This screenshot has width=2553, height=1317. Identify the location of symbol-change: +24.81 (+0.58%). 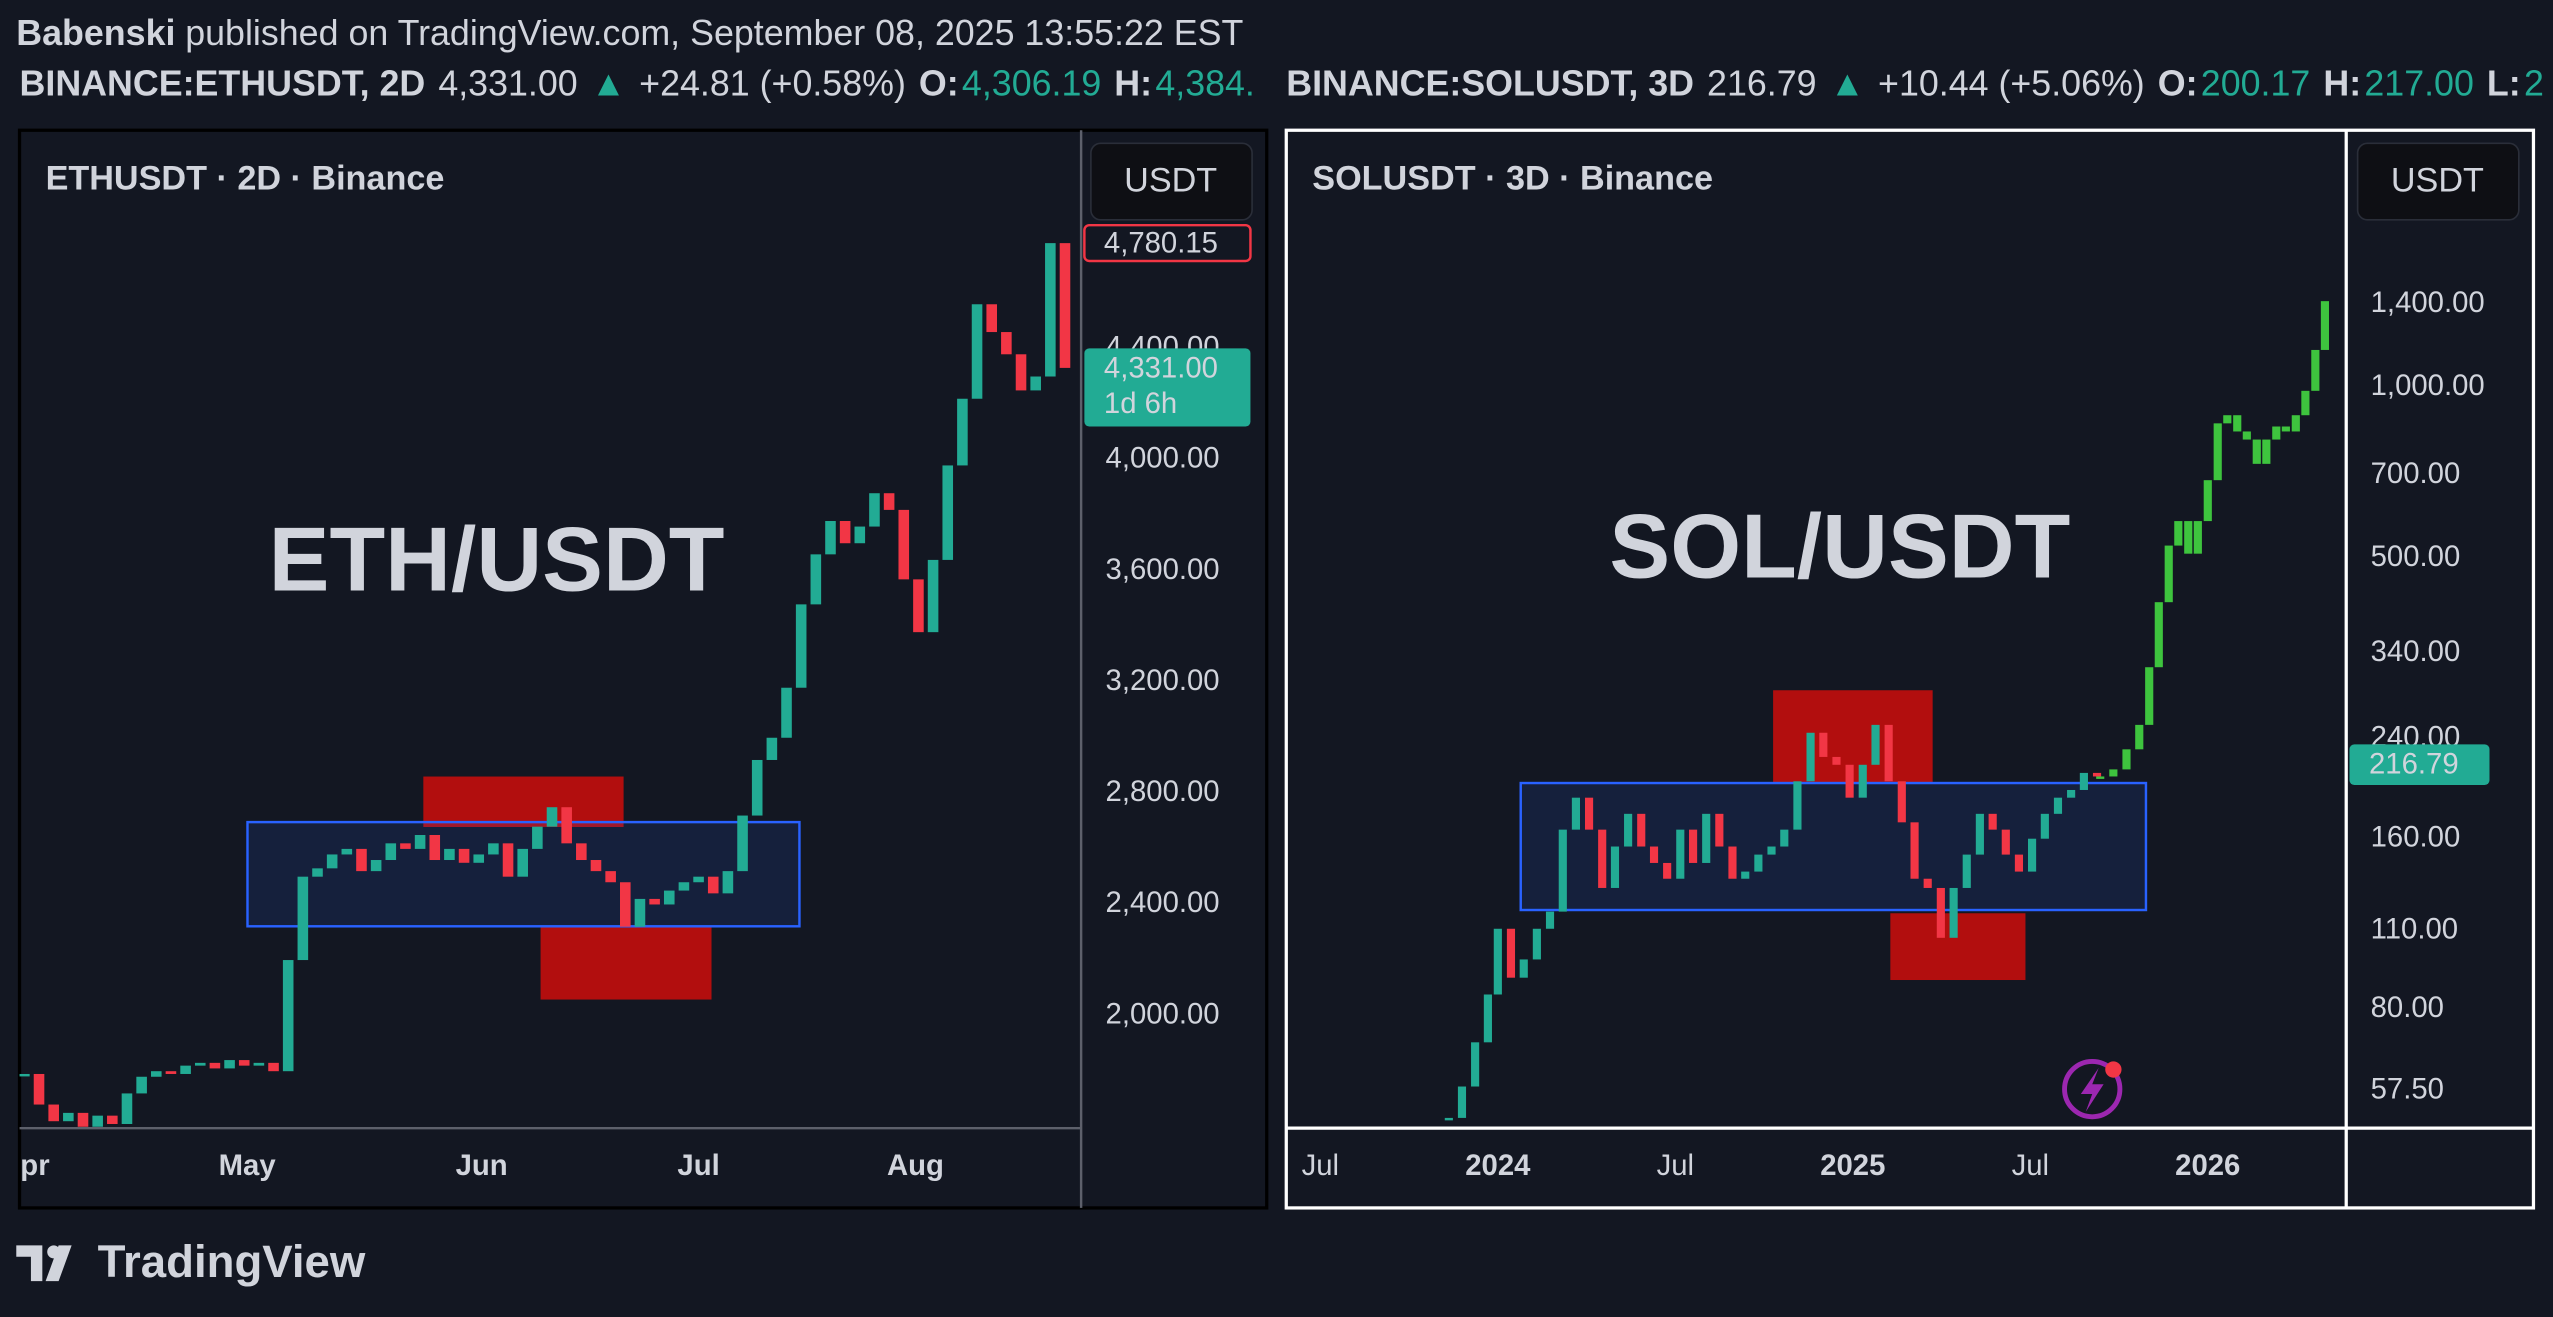
(772, 84).